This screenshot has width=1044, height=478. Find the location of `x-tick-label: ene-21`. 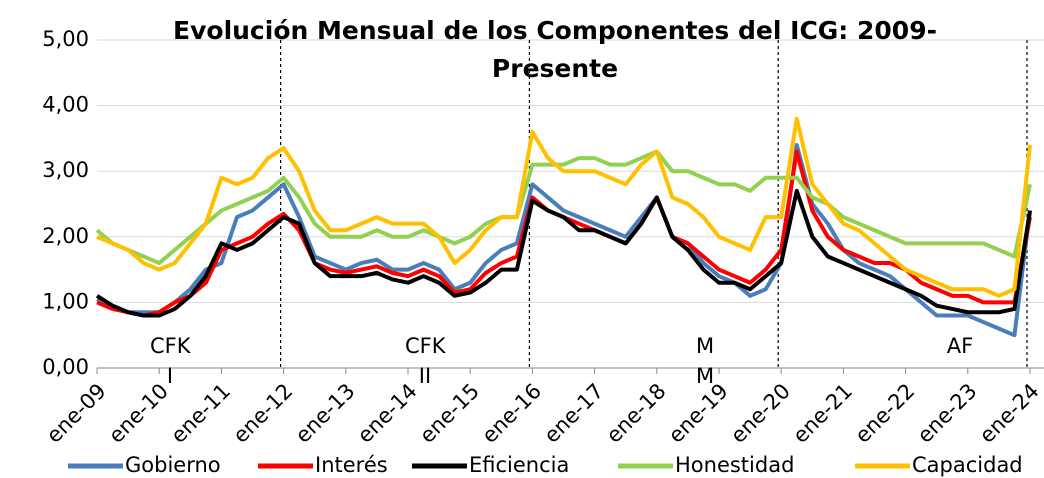

x-tick-label: ene-21 is located at coordinates (822, 413).